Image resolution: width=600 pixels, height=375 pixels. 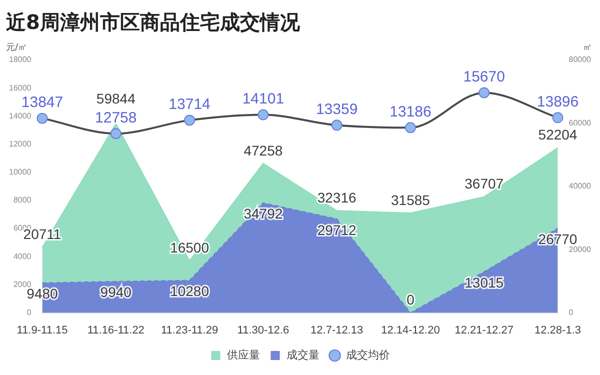 I want to click on y-tick-label: 12000, so click(x=20, y=143).